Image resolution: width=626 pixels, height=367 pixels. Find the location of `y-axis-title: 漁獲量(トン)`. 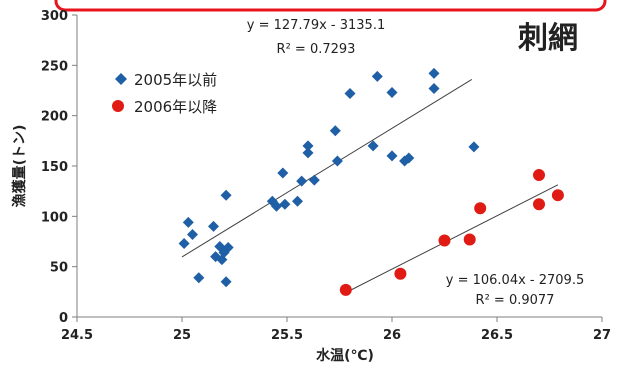

y-axis-title: 漁獲量(トン) is located at coordinates (19, 166).